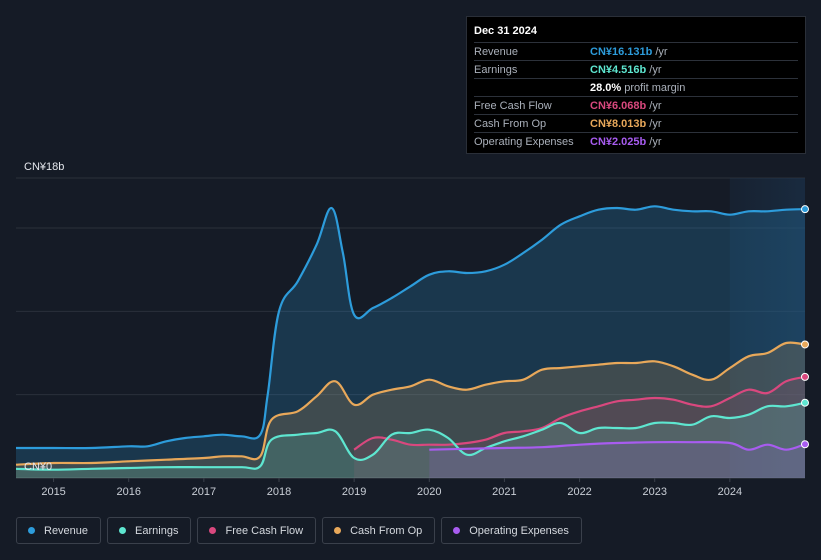 Image resolution: width=821 pixels, height=560 pixels. I want to click on operating-expenses-line, so click(617, 445).